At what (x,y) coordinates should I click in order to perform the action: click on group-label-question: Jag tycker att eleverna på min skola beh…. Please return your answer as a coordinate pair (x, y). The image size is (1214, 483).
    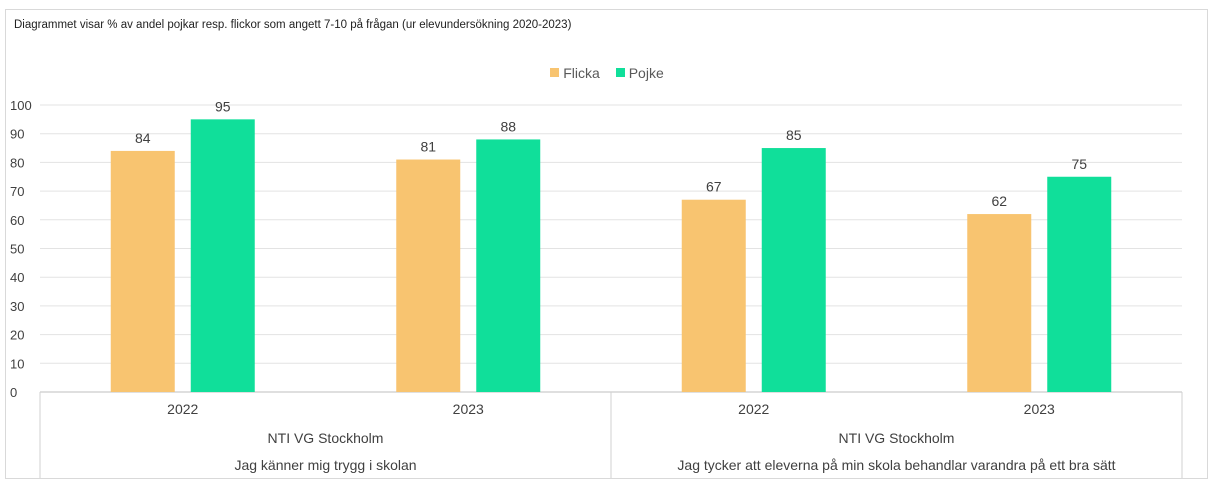
    Looking at the image, I should click on (896, 465).